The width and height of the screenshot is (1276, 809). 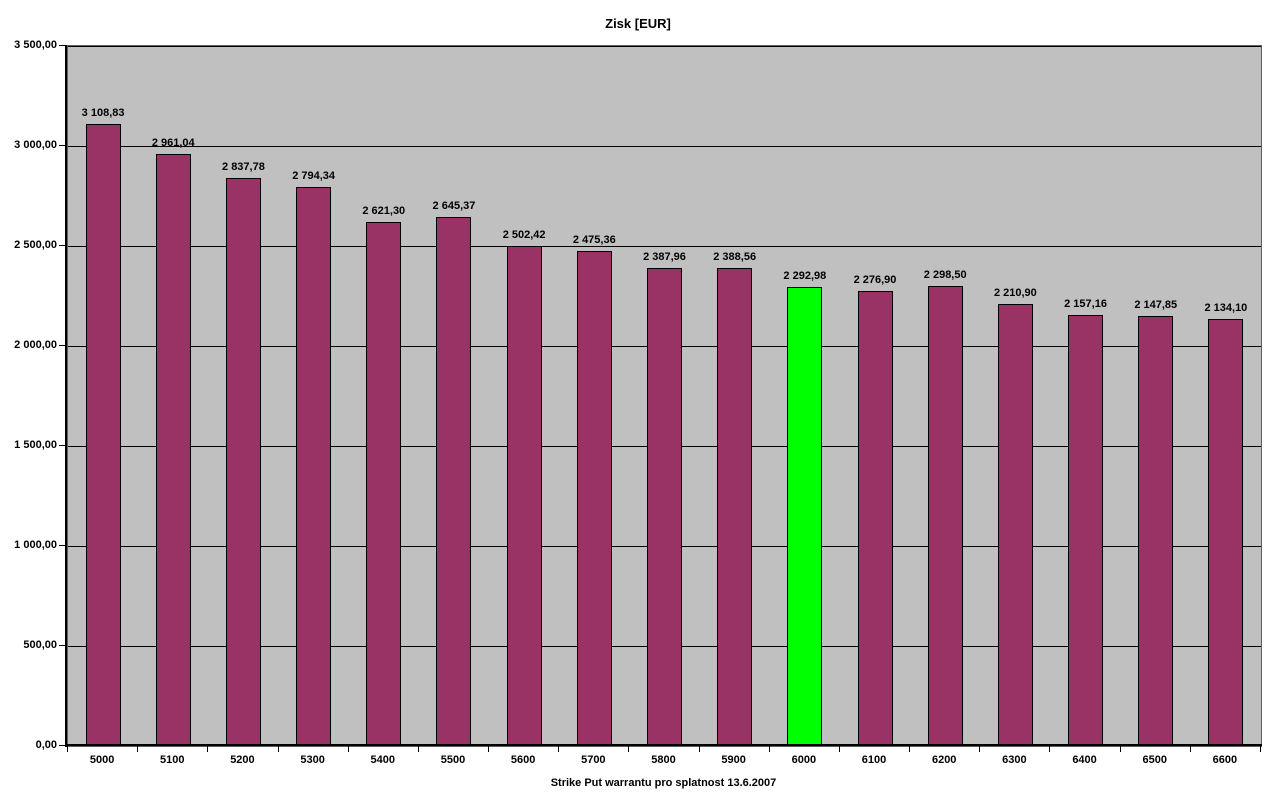 I want to click on y-axis-line, so click(x=66, y=396).